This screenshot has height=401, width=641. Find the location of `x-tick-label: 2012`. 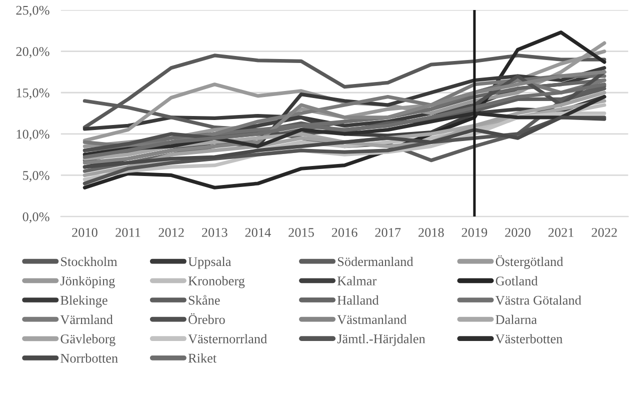

x-tick-label: 2012 is located at coordinates (171, 232).